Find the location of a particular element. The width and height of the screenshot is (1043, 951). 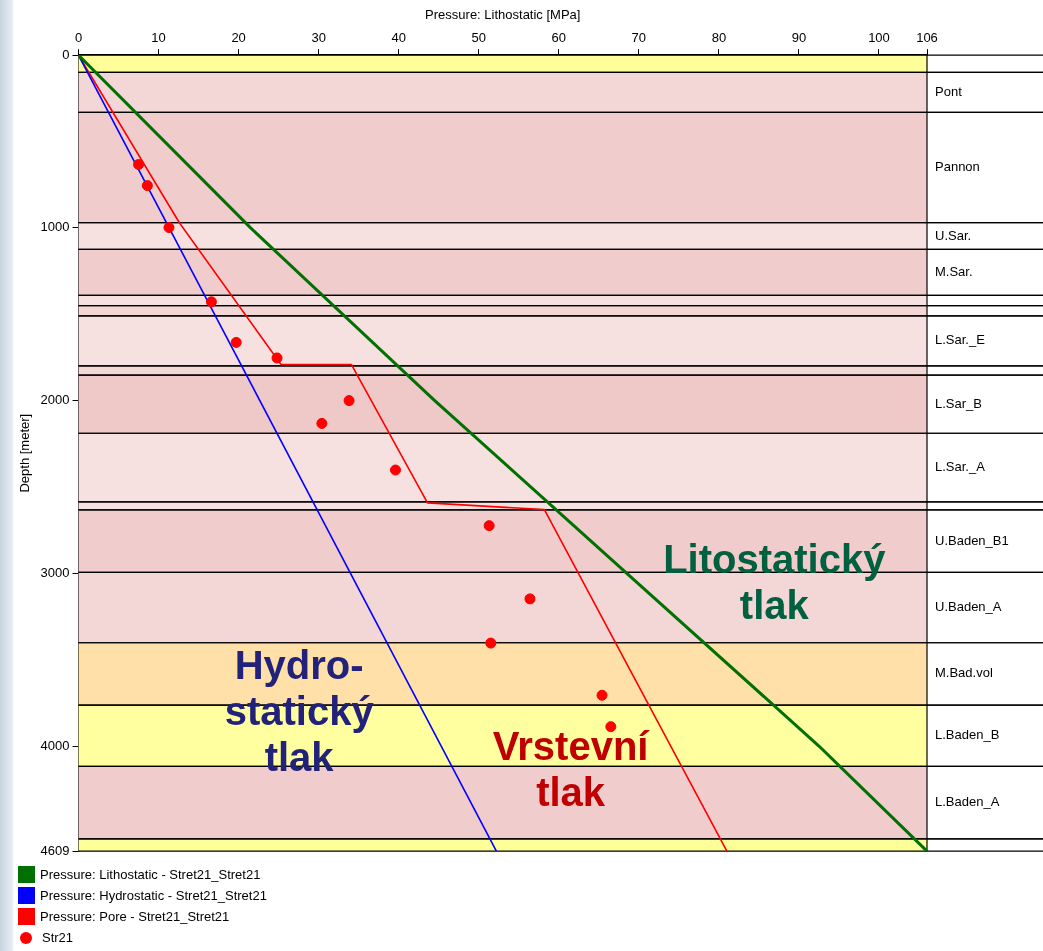

band-label: L.Sar._A is located at coordinates (960, 467).